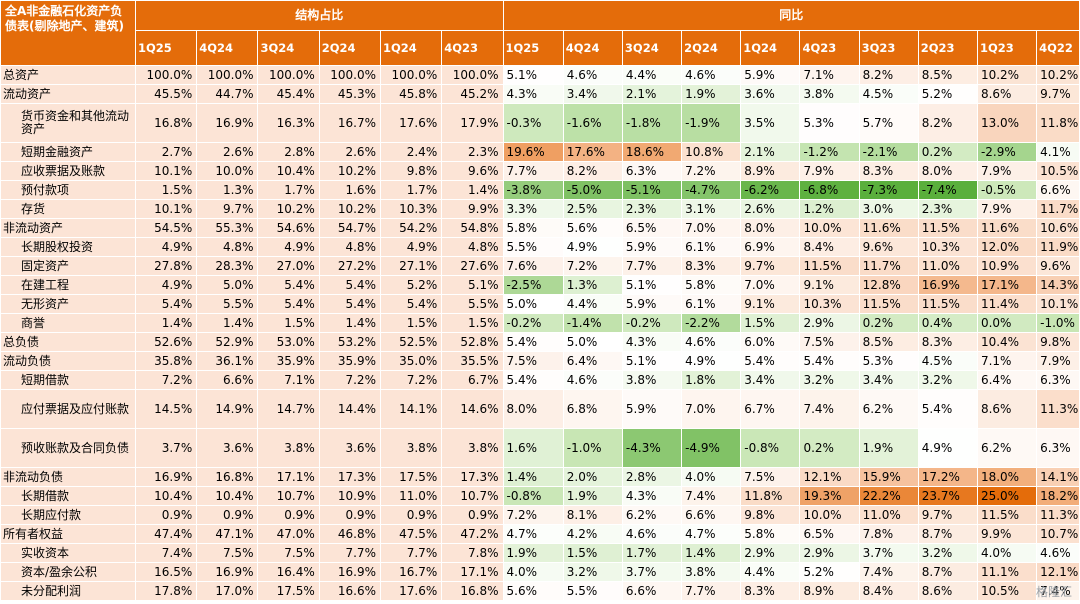 Image resolution: width=1080 pixels, height=604 pixels. Describe the element at coordinates (68, 477) in the screenshot. I see `row-label: 非流动负债` at that location.